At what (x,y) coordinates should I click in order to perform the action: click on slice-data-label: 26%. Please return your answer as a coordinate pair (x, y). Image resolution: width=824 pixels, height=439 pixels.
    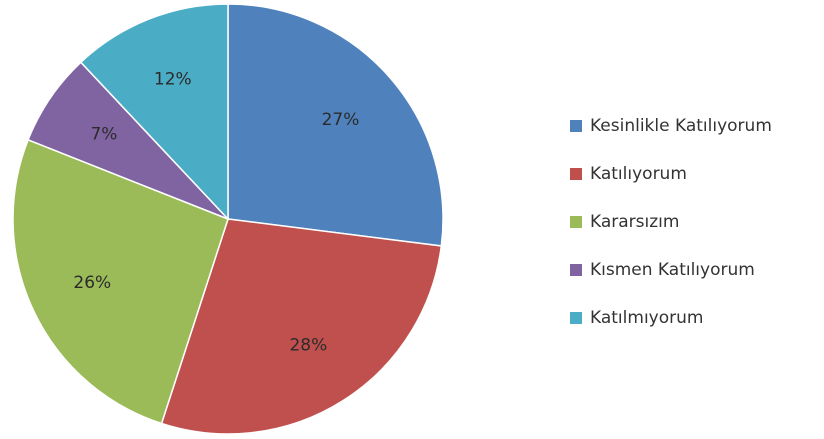
    Looking at the image, I should click on (92, 283).